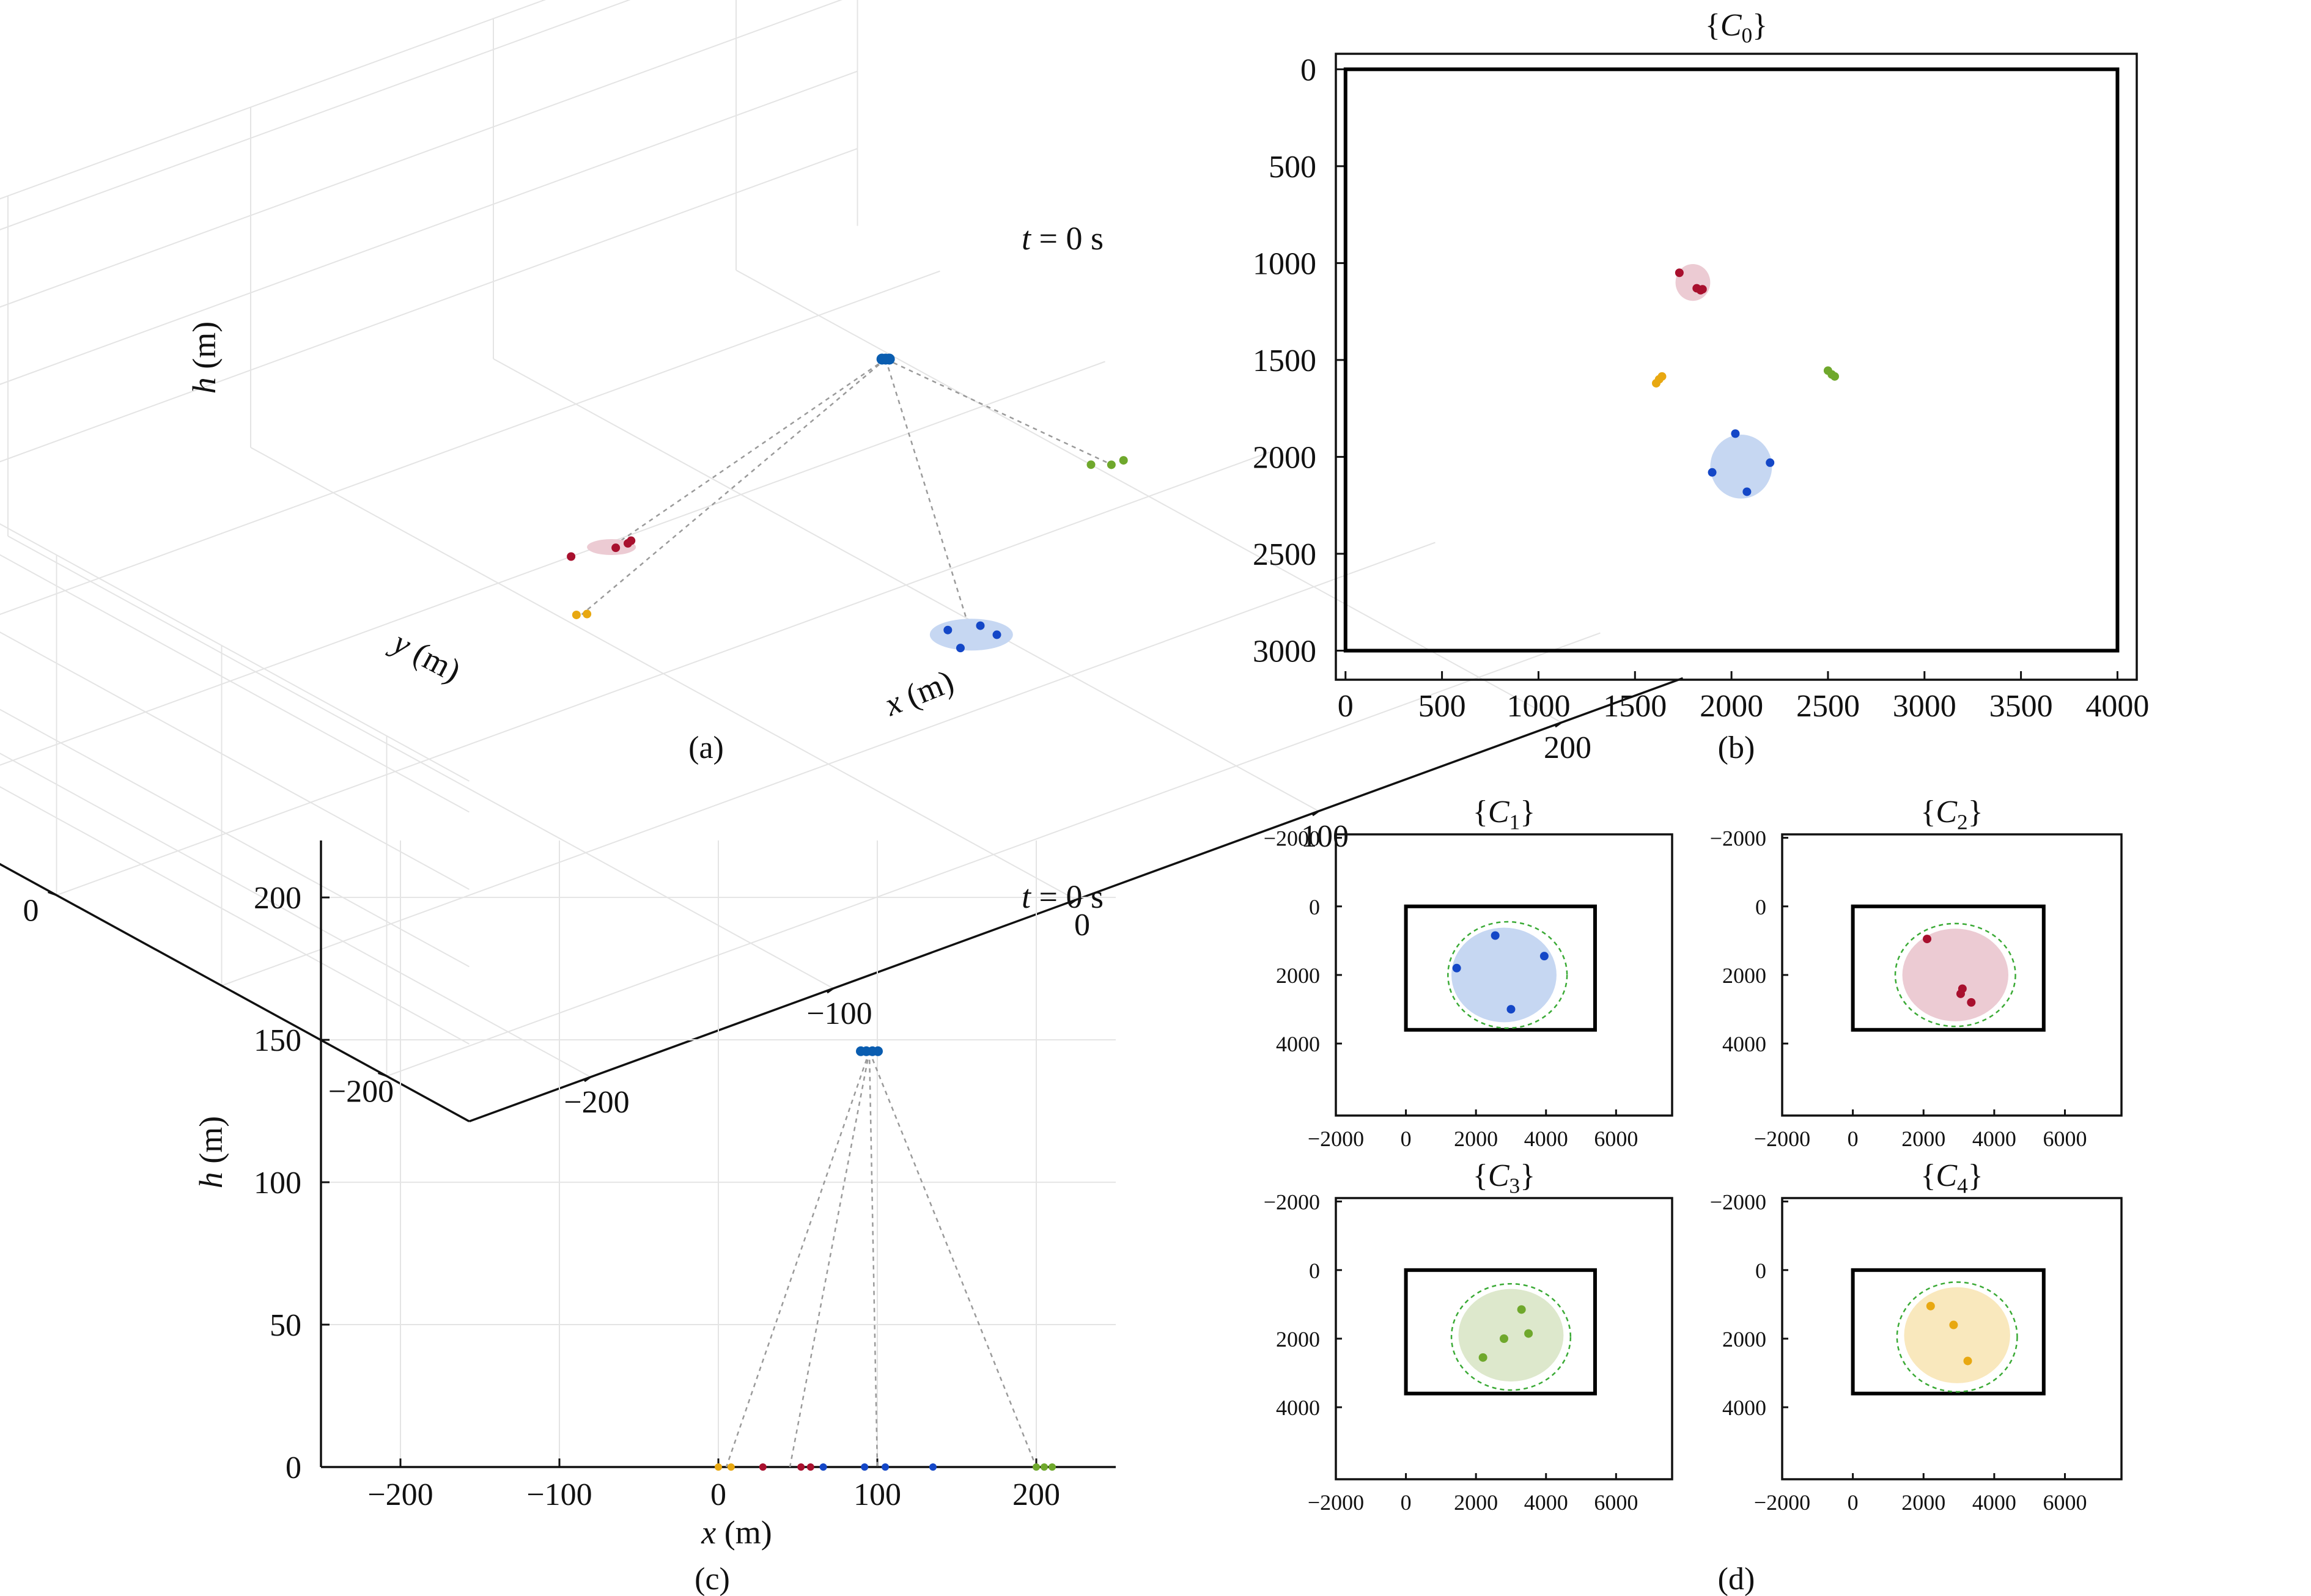 Image resolution: width=2311 pixels, height=1596 pixels. I want to click on x-tick-label: −100, so click(559, 1494).